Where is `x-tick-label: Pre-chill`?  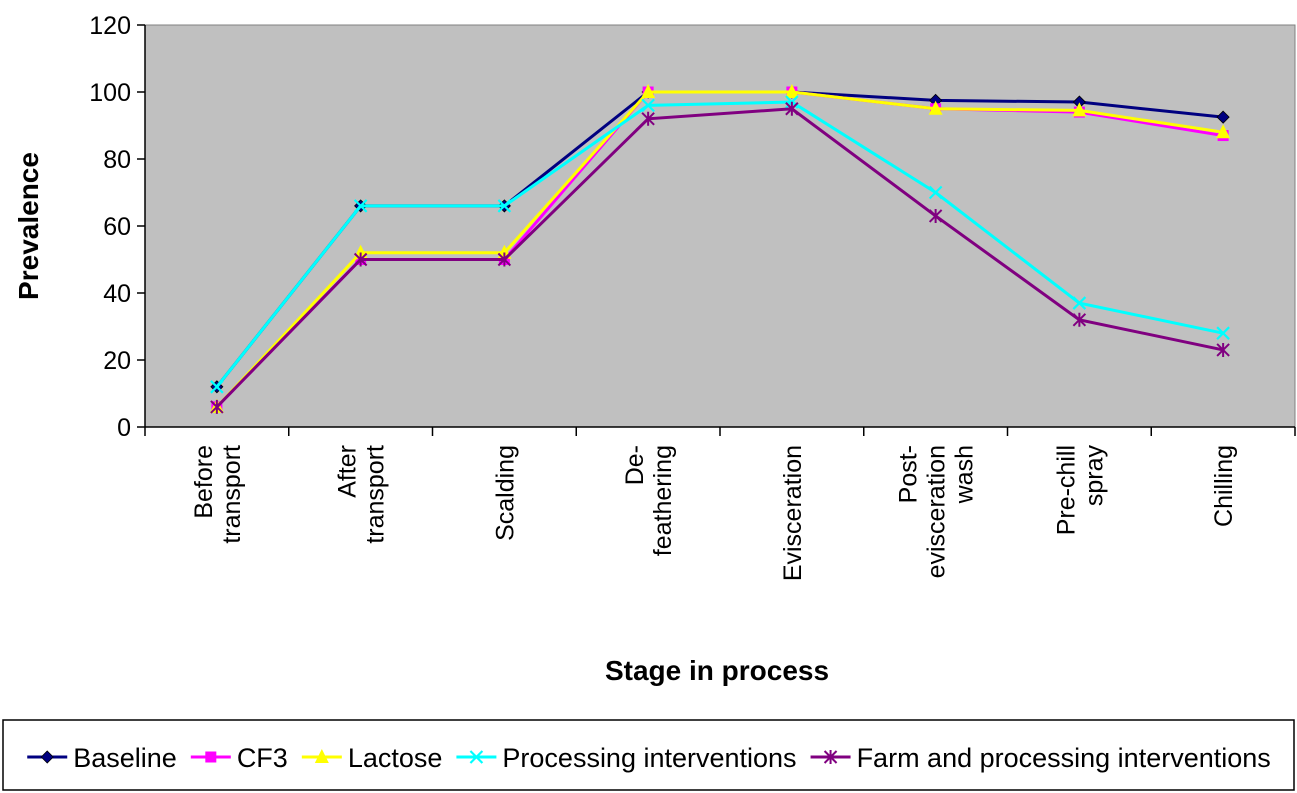 x-tick-label: Pre-chill is located at coordinates (1066, 490).